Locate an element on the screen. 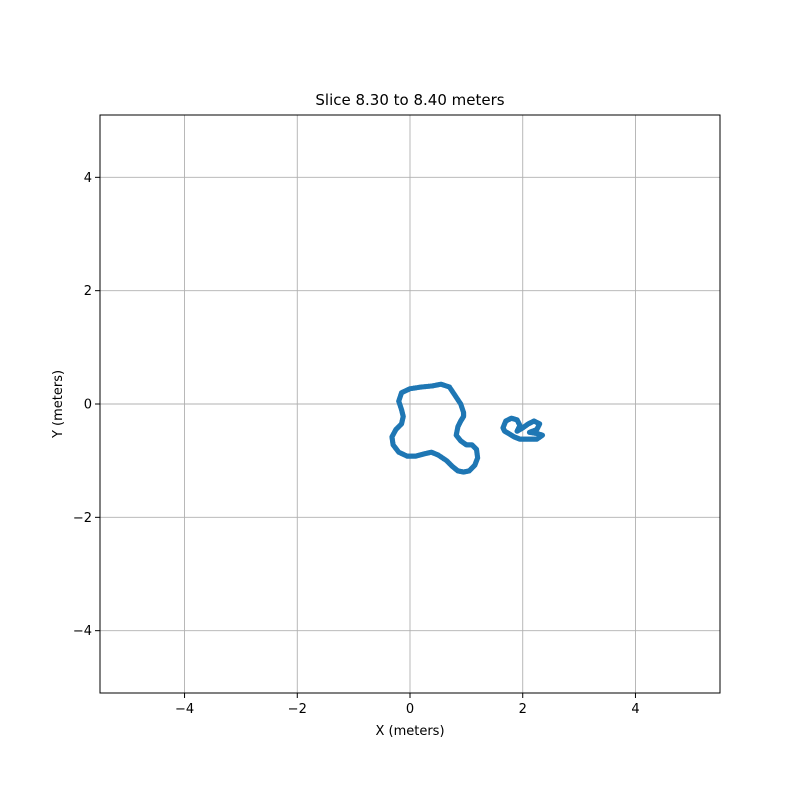  y-tick-label: 4 is located at coordinates (88, 178).